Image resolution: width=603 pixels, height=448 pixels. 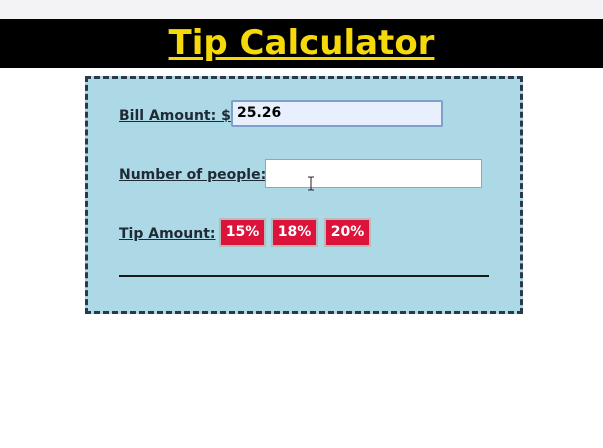 What do you see at coordinates (301, 9) in the screenshot?
I see `browser-top-strip` at bounding box center [301, 9].